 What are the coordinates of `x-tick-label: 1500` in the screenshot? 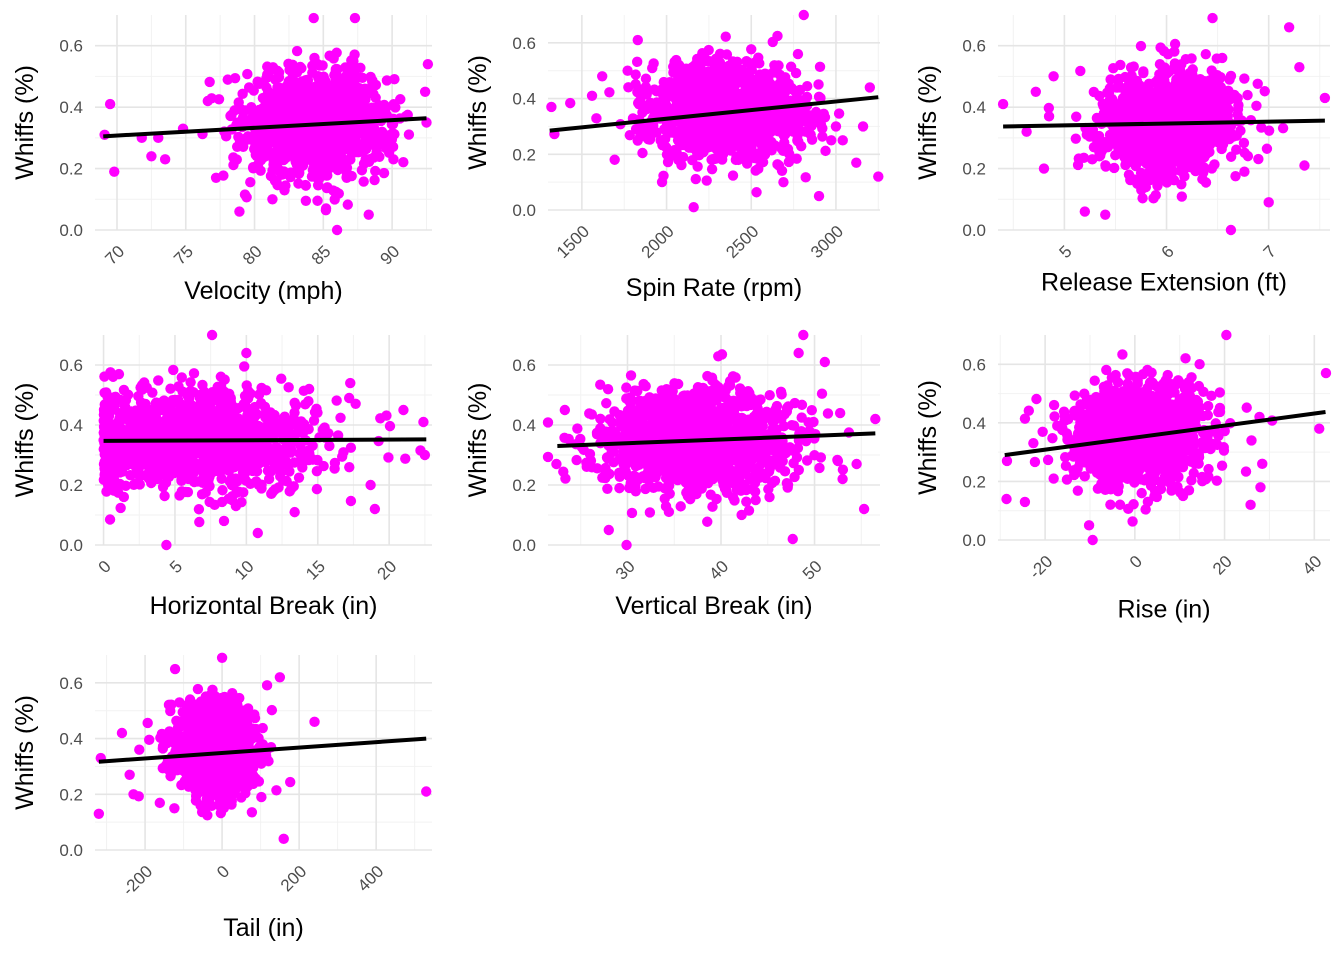 It's located at (573, 242).